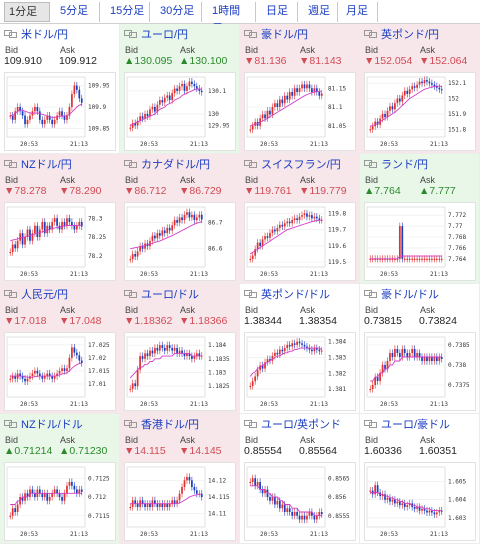  I want to click on pair-title-link: ユーロ/英ポンド, so click(292, 424).